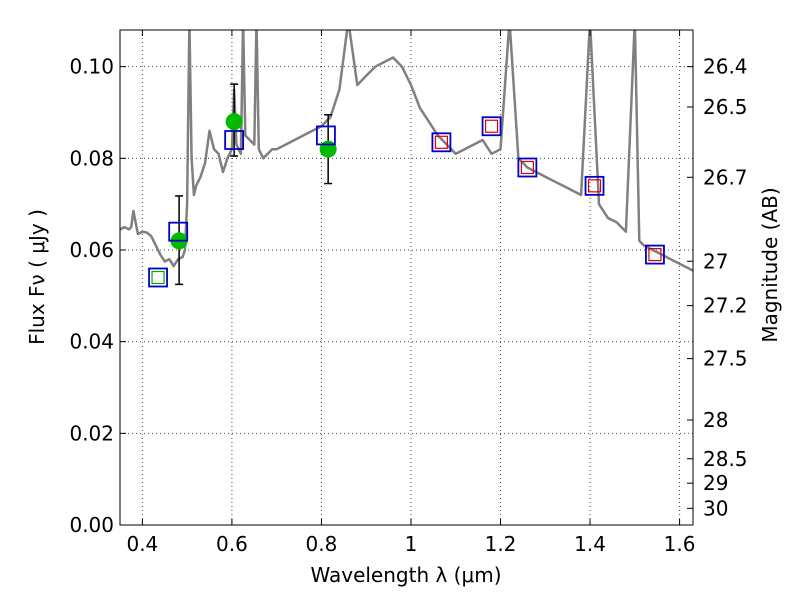 This screenshot has width=800, height=600. Describe the element at coordinates (725, 67) in the screenshot. I see `mag-tick-label: 26.4` at that location.